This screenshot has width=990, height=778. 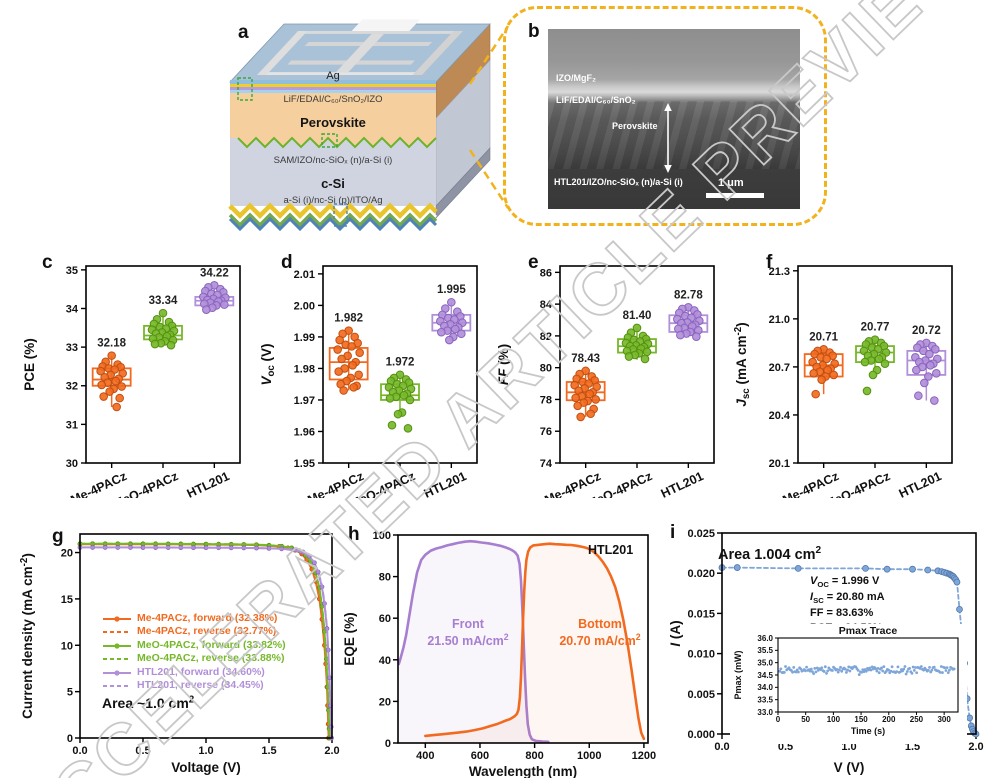 I want to click on y-tick-label: 74, so click(x=546, y=464).